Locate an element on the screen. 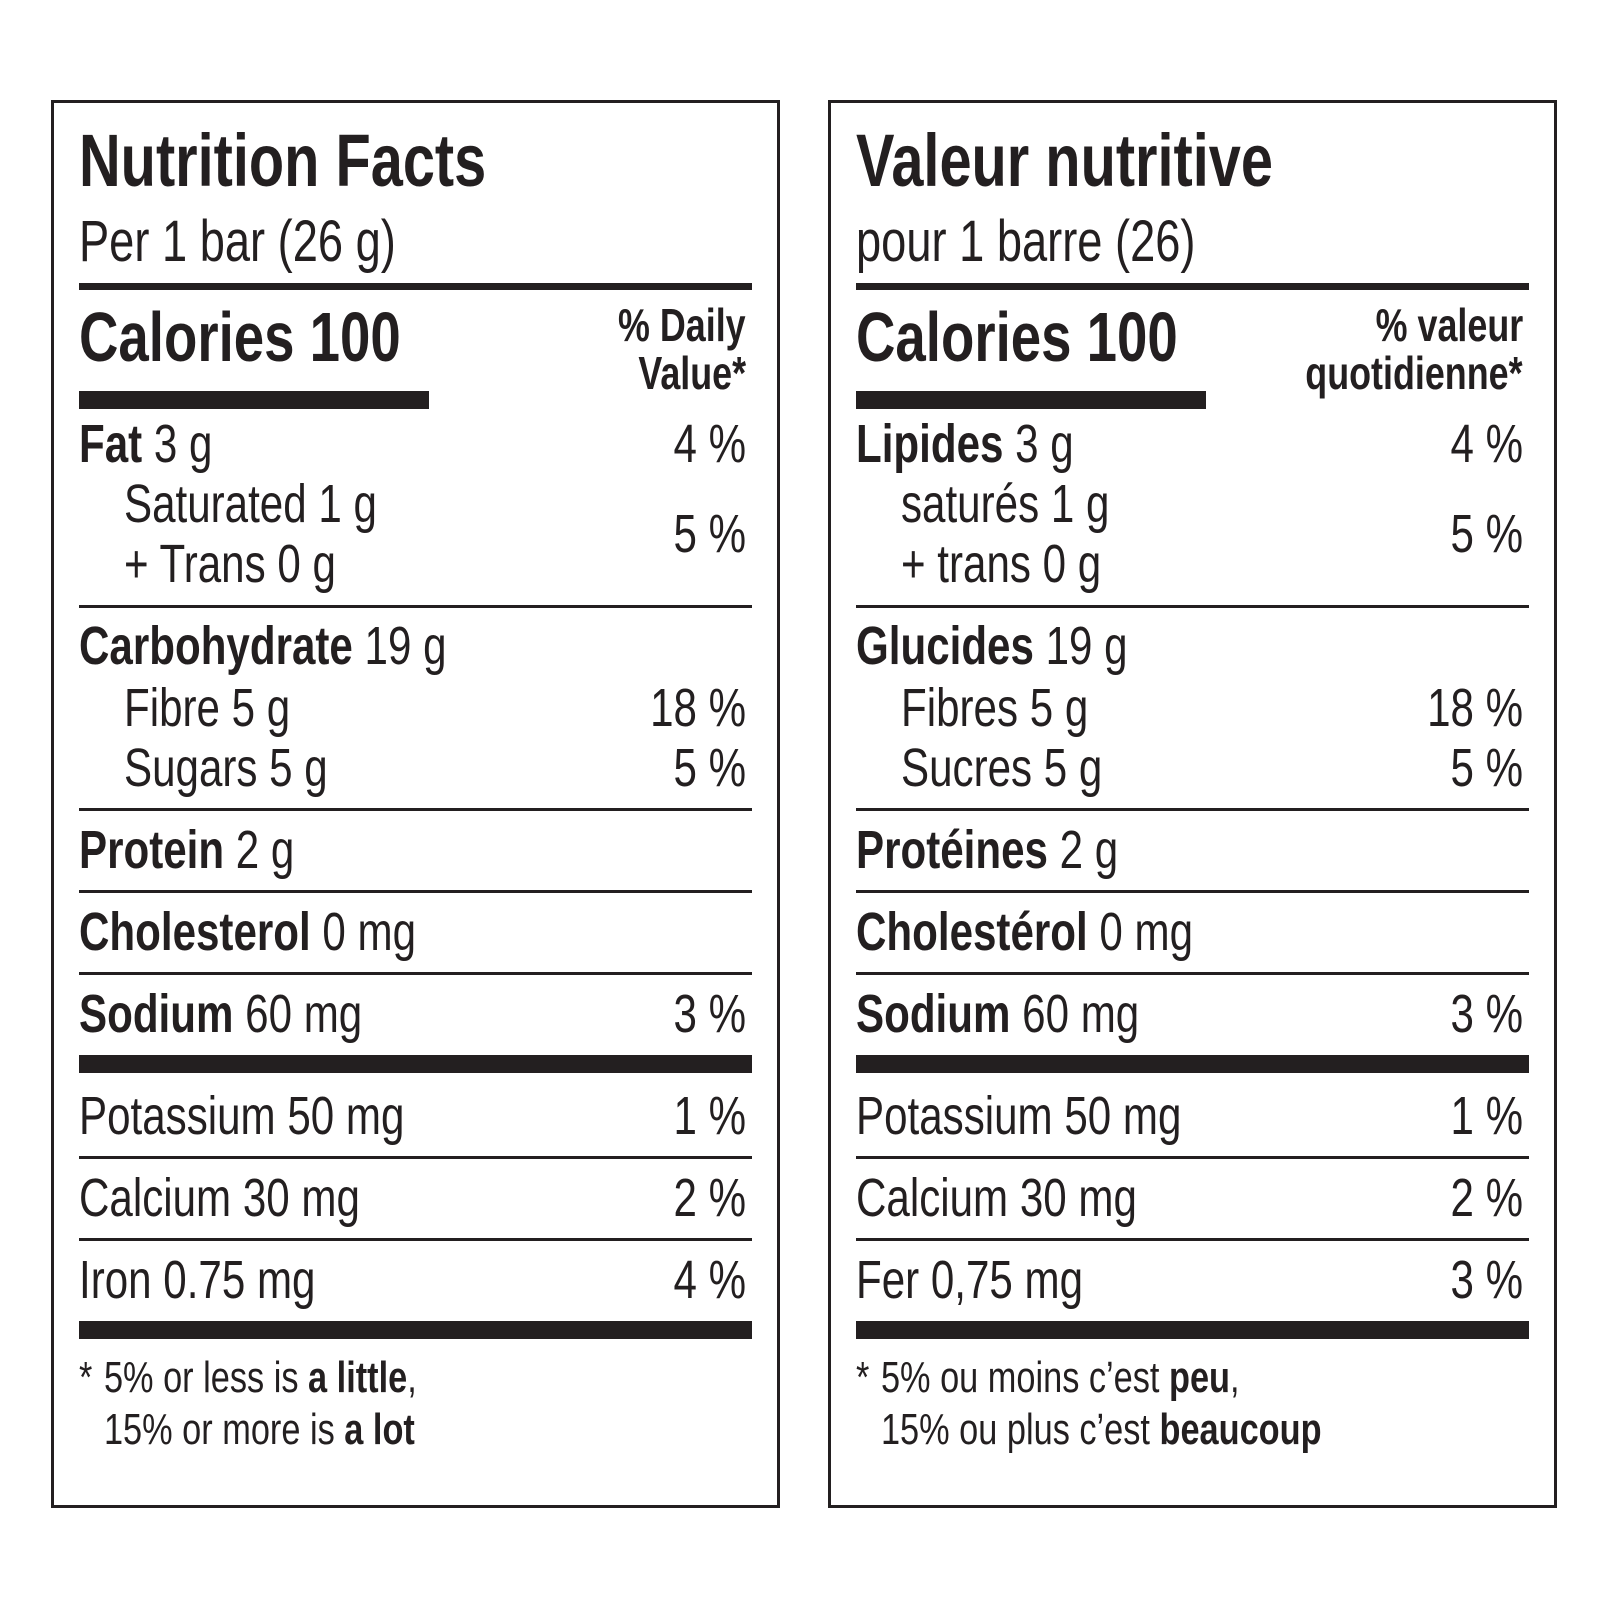 Image resolution: width=1600 pixels, height=1600 pixels. iron-row: Iron 0.75 mg 4 % is located at coordinates (412, 1280).